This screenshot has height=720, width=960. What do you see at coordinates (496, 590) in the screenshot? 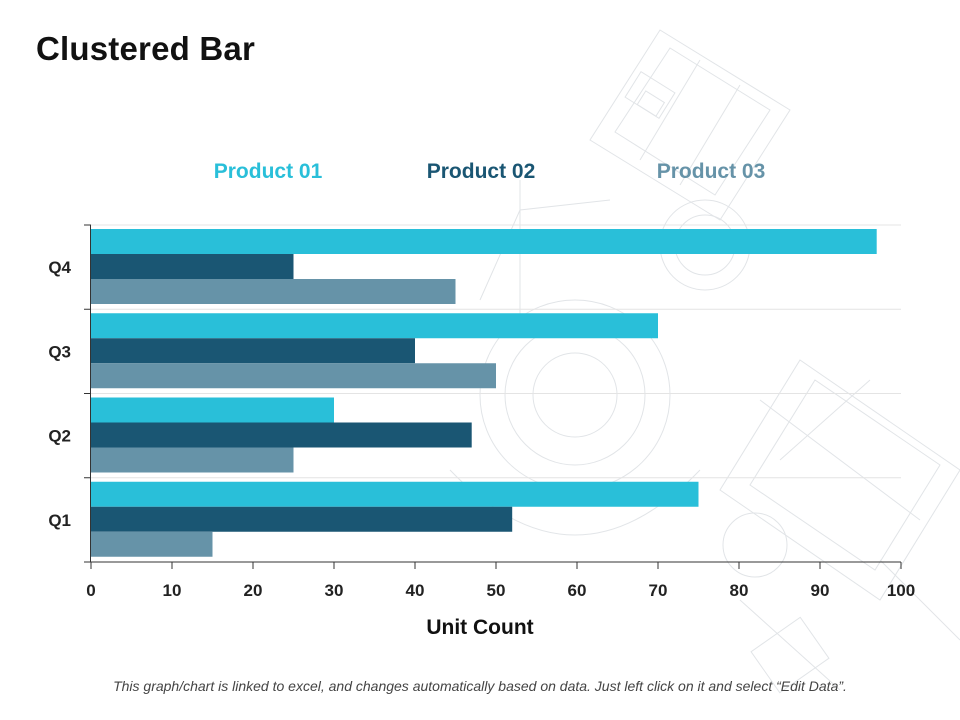
I see `x-tick-label: 50` at bounding box center [496, 590].